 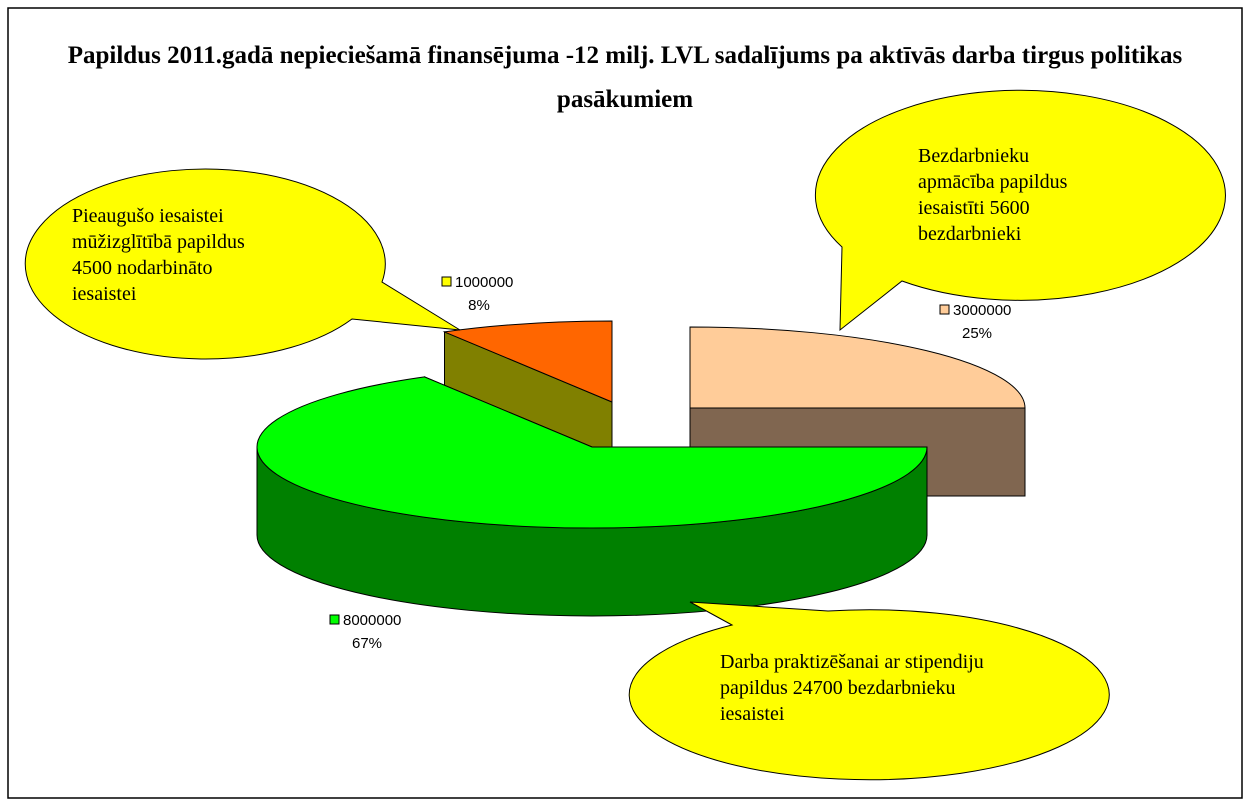 I want to click on annotation: Bezdarbnieku, so click(x=973, y=156).